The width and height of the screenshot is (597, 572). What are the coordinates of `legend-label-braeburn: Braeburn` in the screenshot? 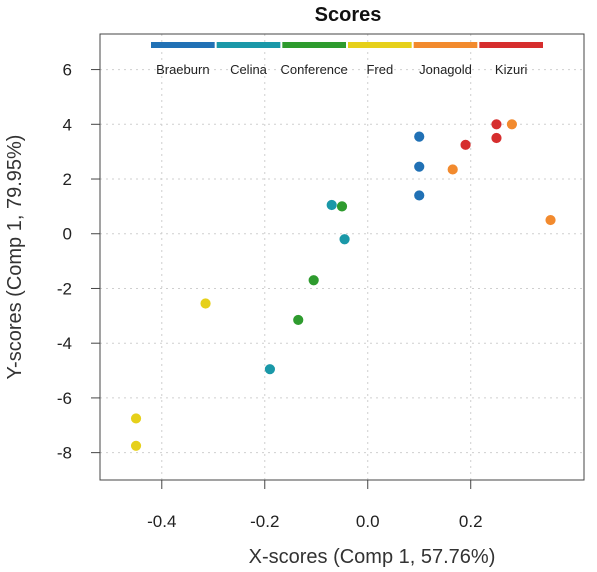 It's located at (182, 69).